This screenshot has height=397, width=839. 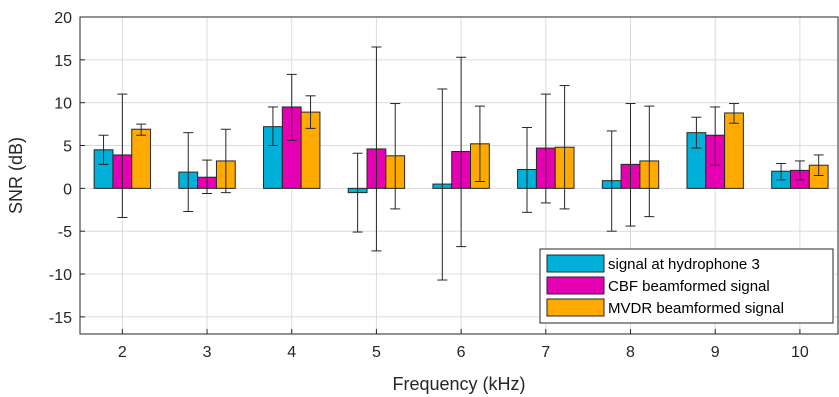 What do you see at coordinates (63, 61) in the screenshot?
I see `y-tick-label: 15` at bounding box center [63, 61].